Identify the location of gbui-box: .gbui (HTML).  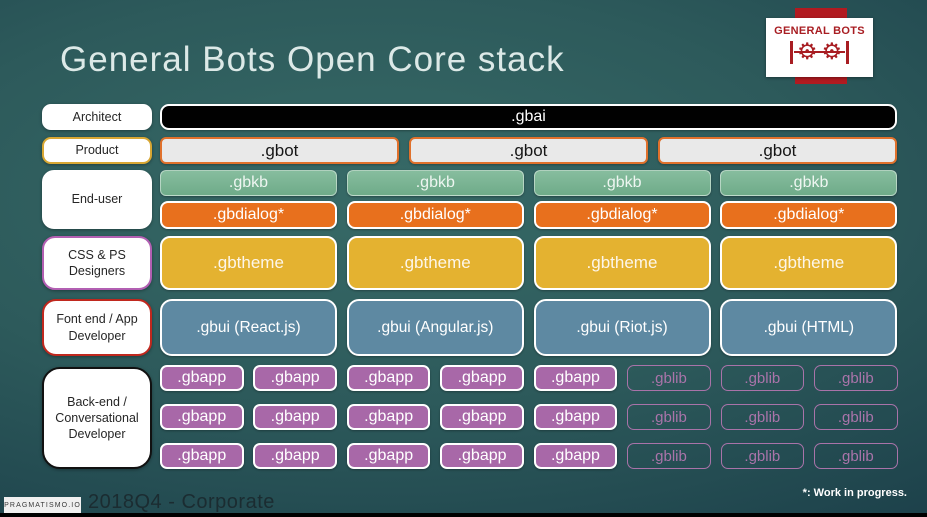
(809, 327).